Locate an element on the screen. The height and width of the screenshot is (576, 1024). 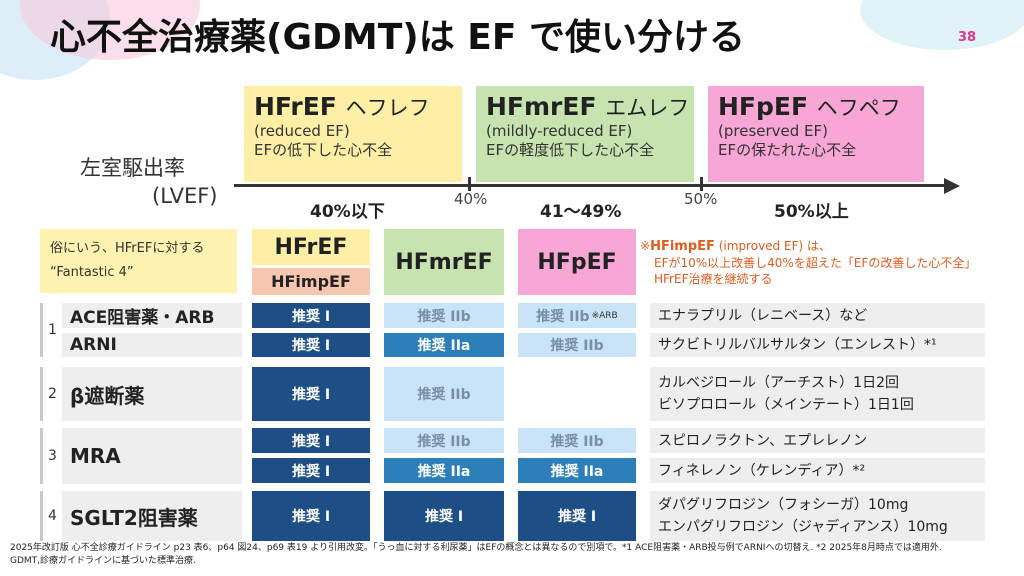
col-header-hfpef: HFpEF is located at coordinates (577, 262).